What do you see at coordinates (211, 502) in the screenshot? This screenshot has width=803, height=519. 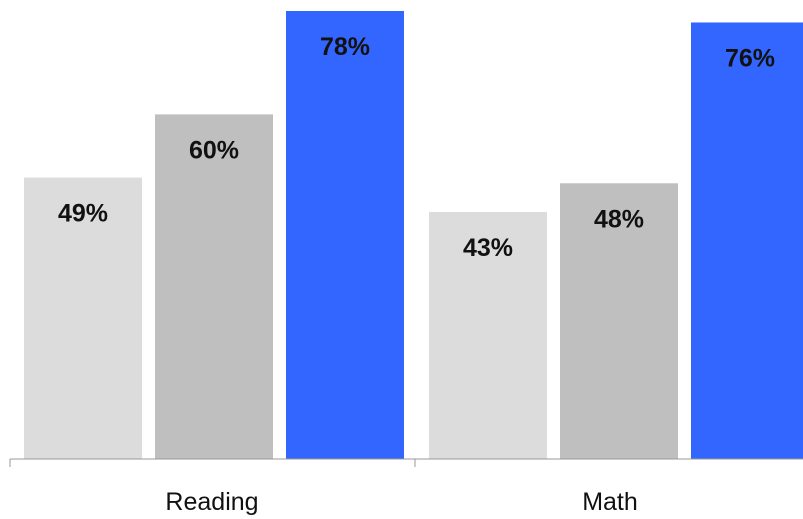 I see `category-label-reading: Reading` at bounding box center [211, 502].